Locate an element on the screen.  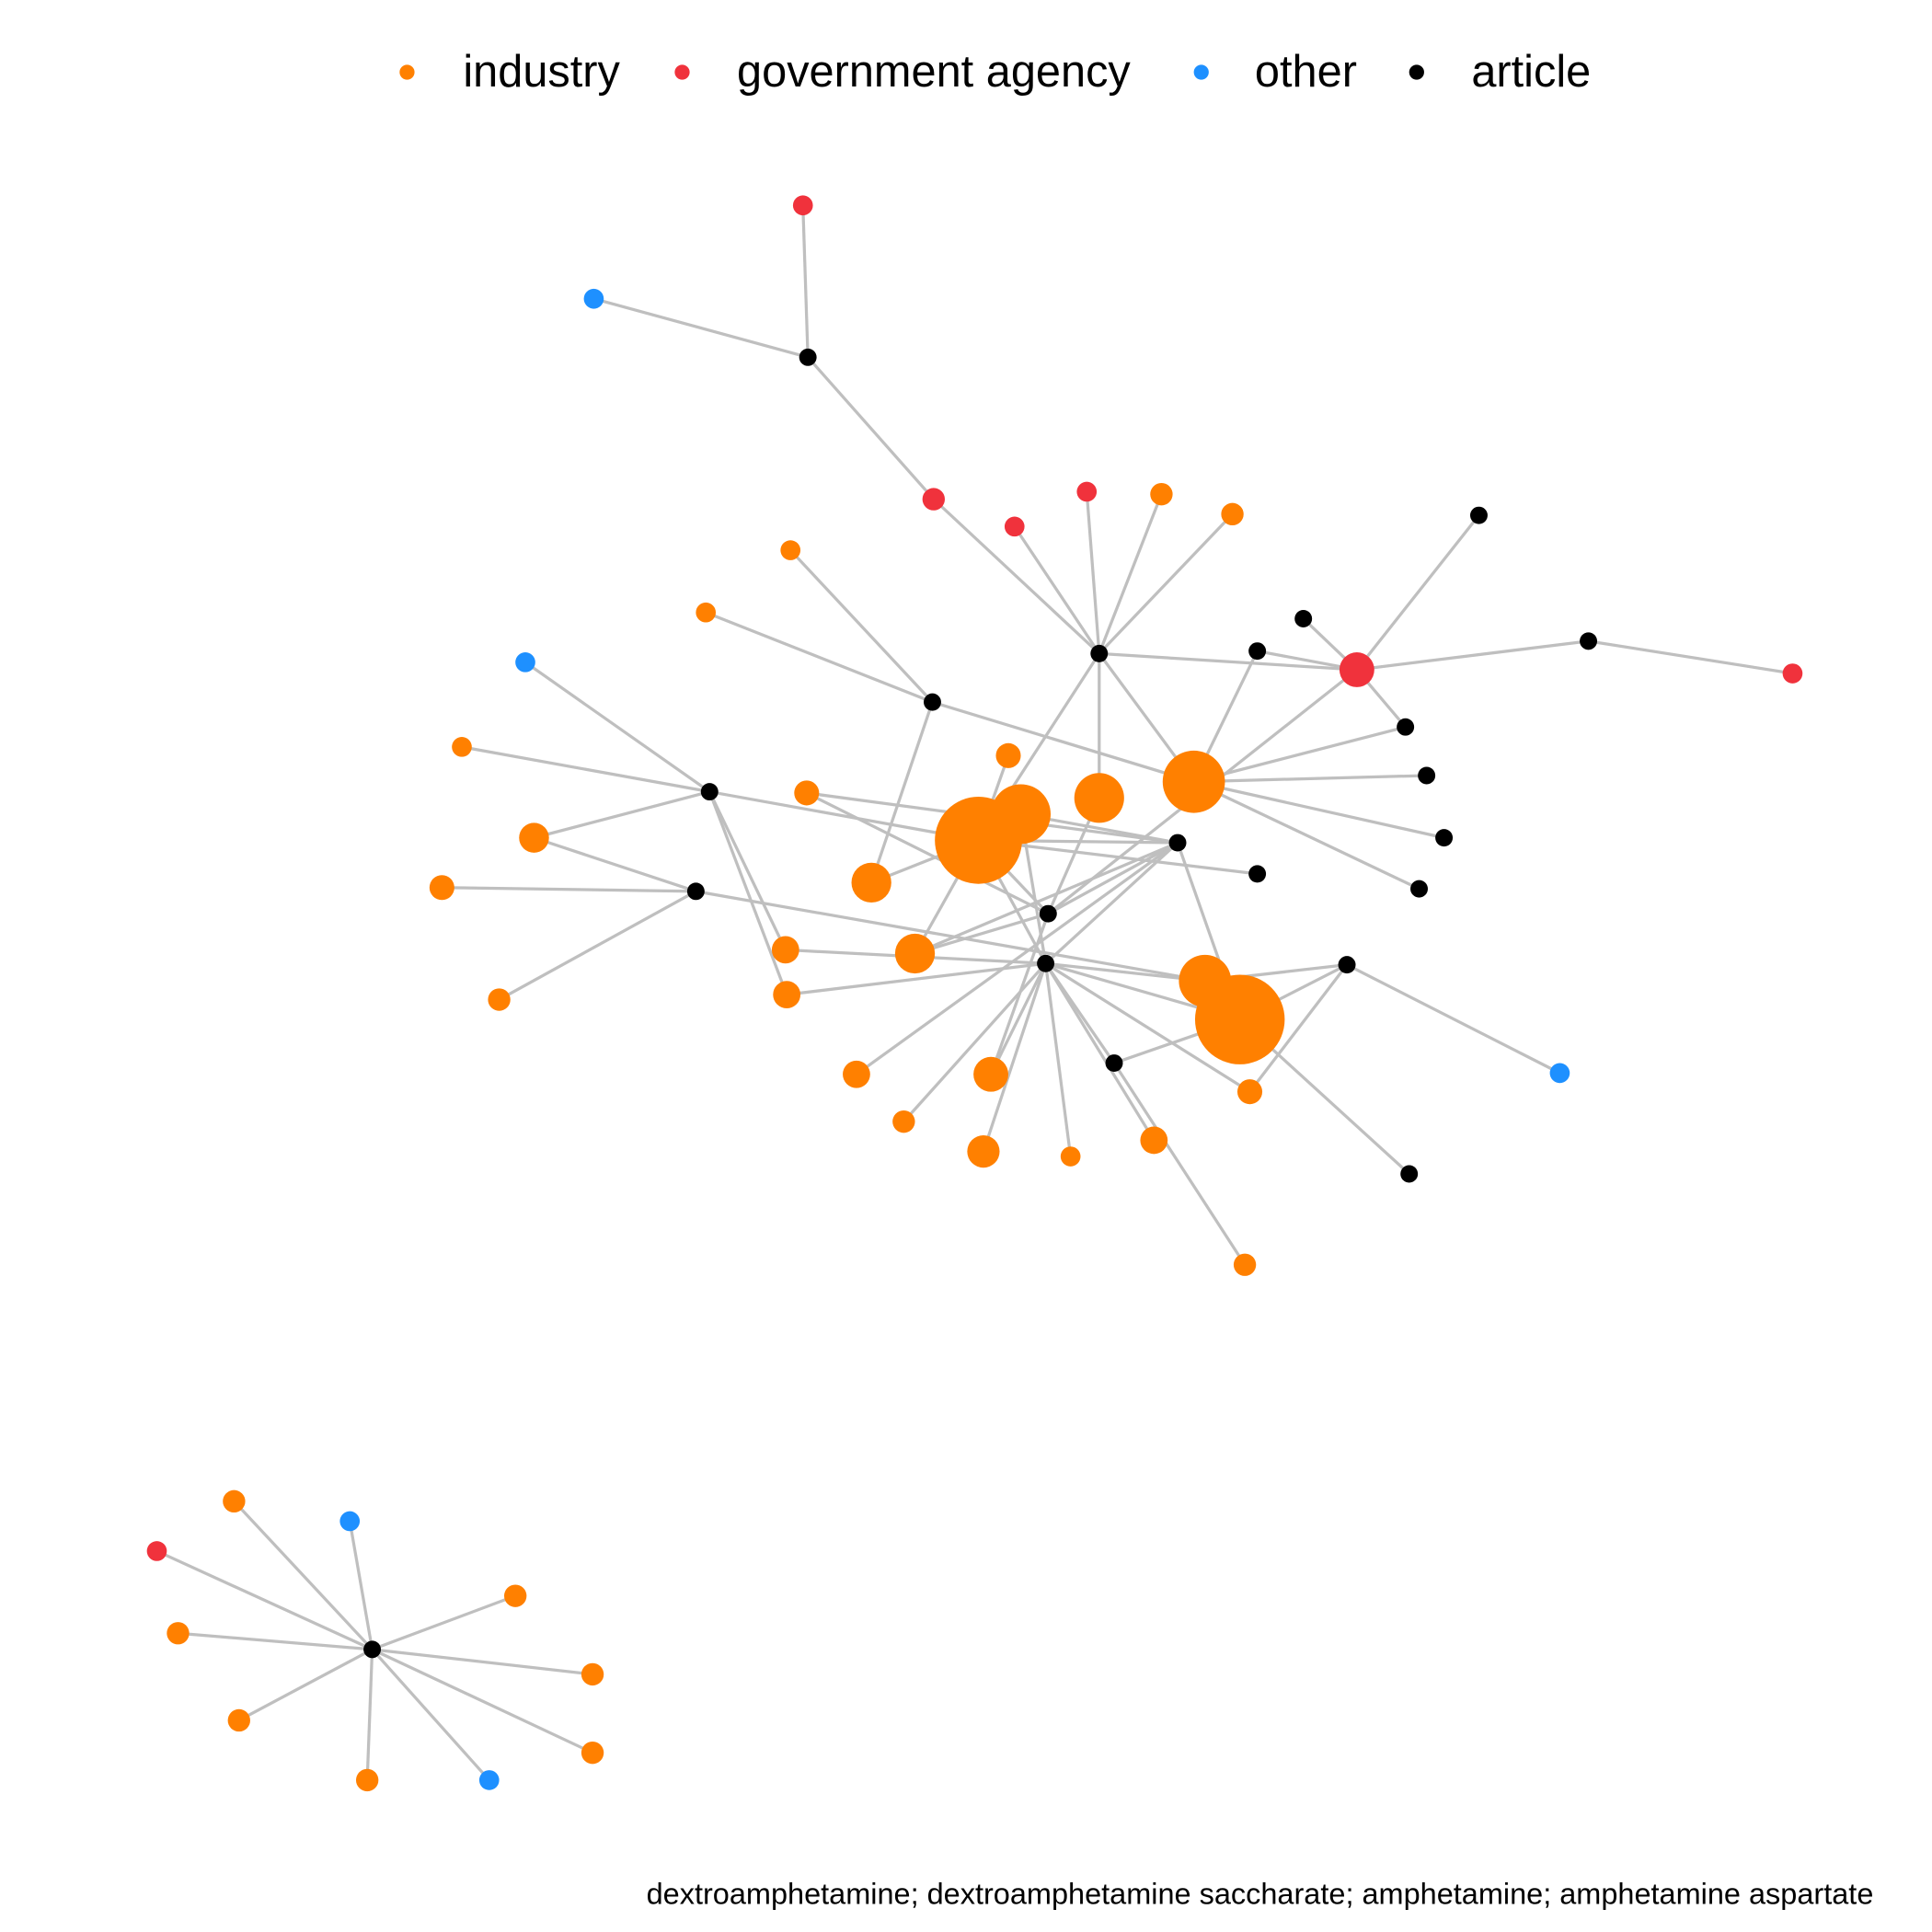
legend-label: other is located at coordinates (1306, 72).